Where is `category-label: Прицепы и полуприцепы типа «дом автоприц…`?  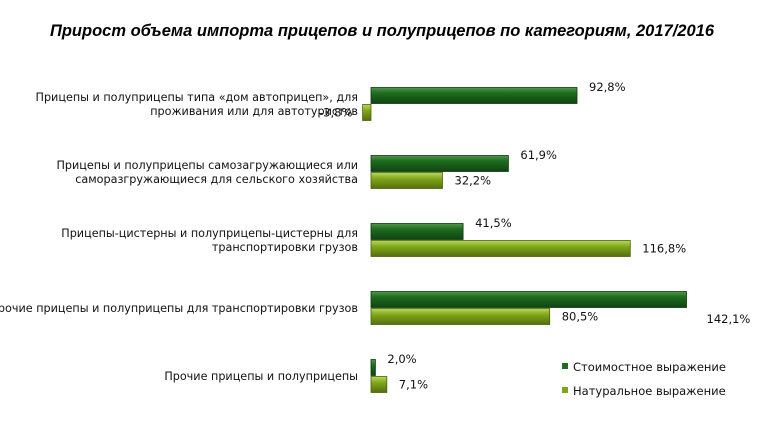 category-label: Прицепы и полуприцепы типа «дом автоприц… is located at coordinates (197, 104).